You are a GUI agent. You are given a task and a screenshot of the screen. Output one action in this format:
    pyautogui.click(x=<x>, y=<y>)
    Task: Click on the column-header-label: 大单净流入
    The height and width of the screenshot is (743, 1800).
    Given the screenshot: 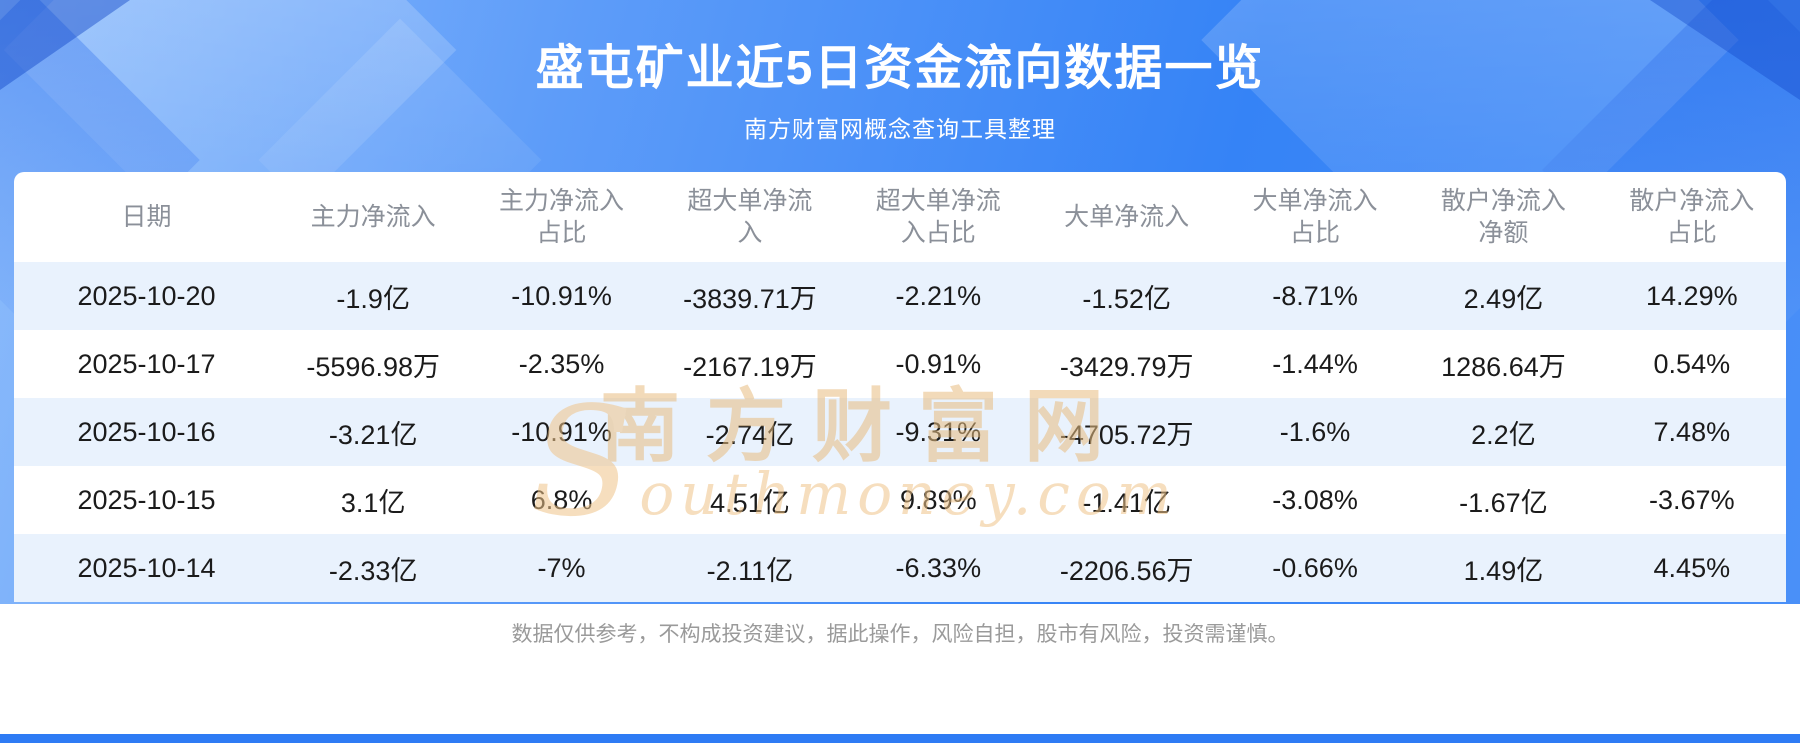 What is the action you would take?
    pyautogui.click(x=1127, y=216)
    